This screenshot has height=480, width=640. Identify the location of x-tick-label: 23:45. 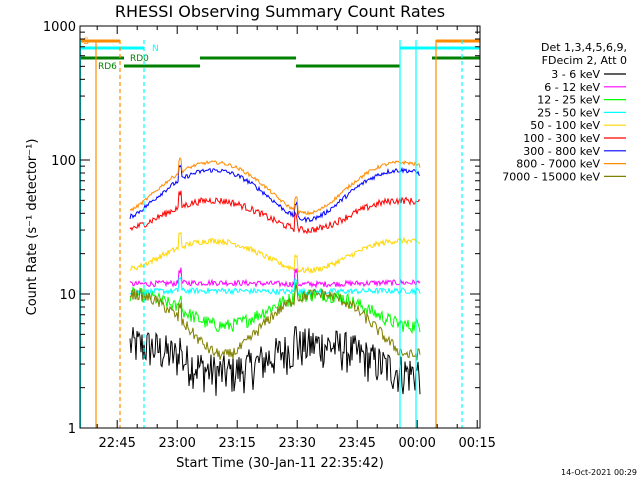
(356, 443).